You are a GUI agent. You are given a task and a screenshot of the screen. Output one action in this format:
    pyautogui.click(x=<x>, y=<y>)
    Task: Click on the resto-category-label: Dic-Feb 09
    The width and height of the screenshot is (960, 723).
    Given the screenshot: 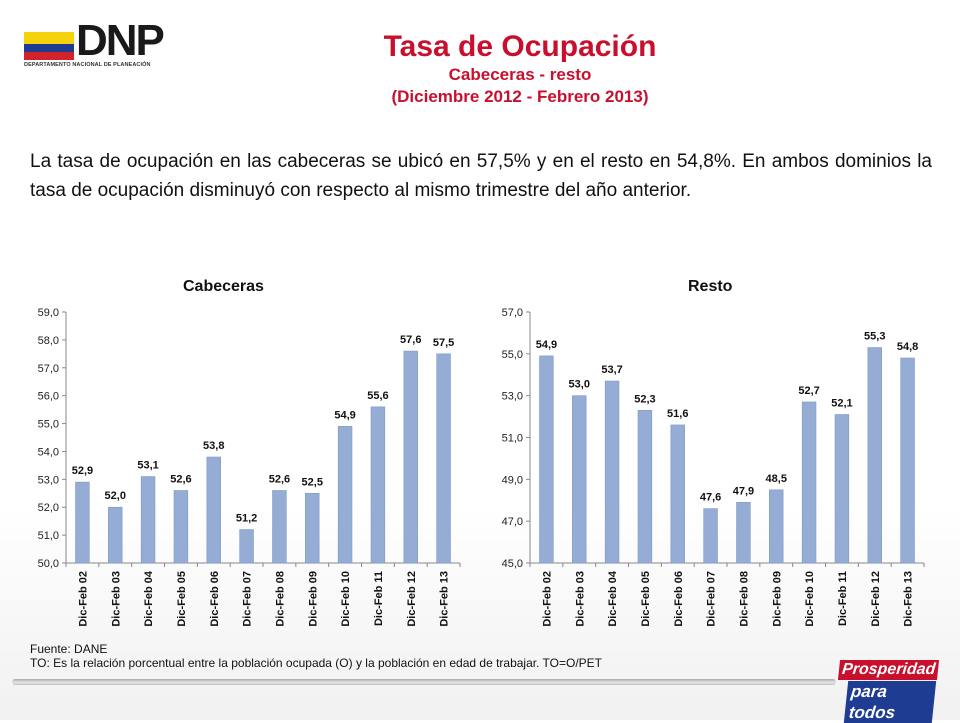 What is the action you would take?
    pyautogui.click(x=777, y=599)
    